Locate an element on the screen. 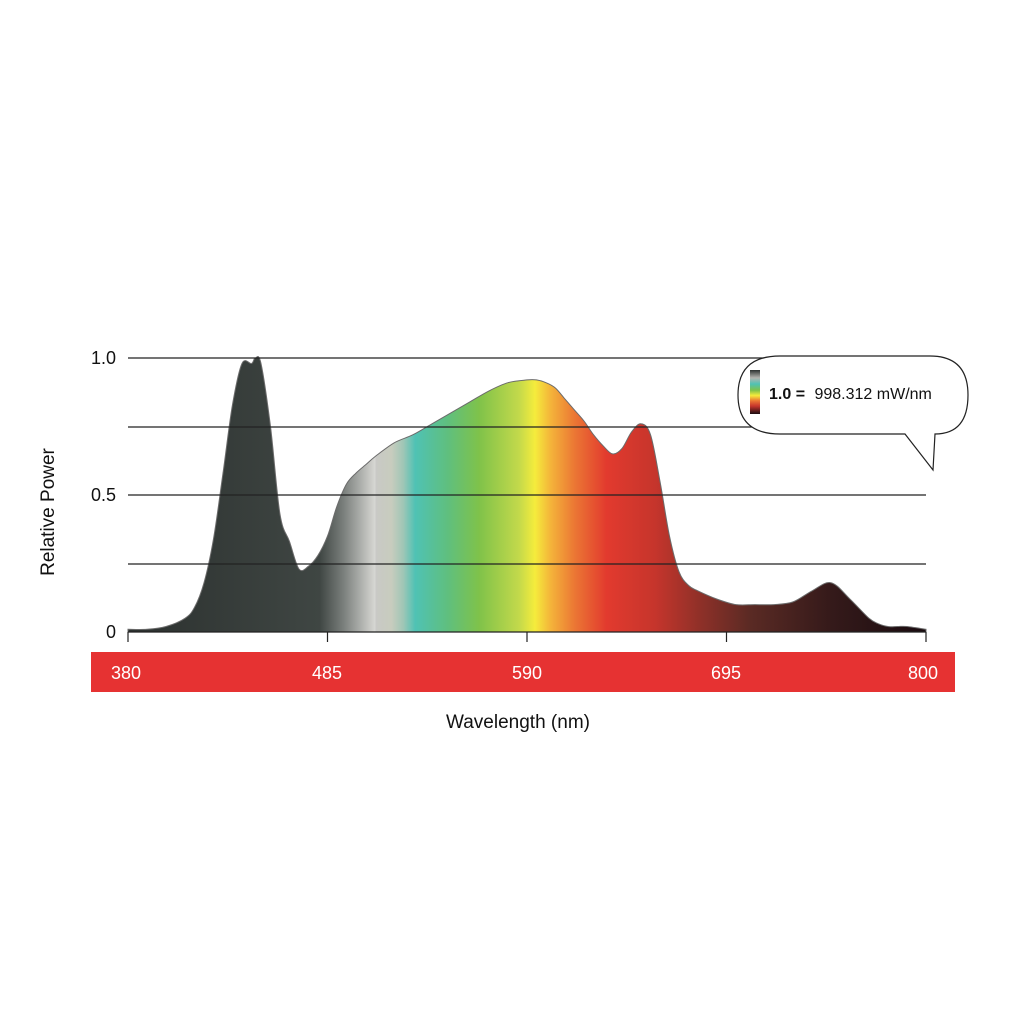 This screenshot has width=1024, height=1024. x-tick-label-380: 380 is located at coordinates (126, 673).